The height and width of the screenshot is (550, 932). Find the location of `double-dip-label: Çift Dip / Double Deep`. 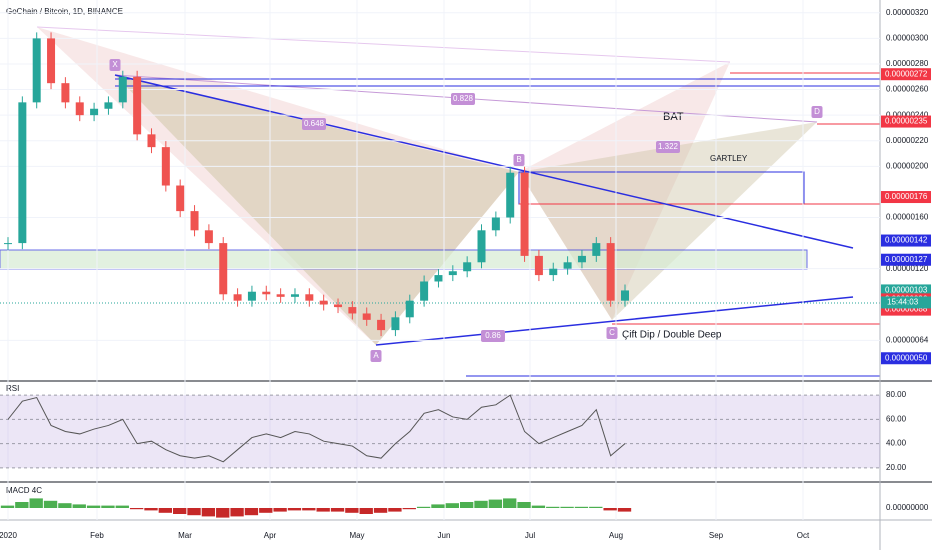

double-dip-label: Çift Dip / Double Deep is located at coordinates (672, 335).